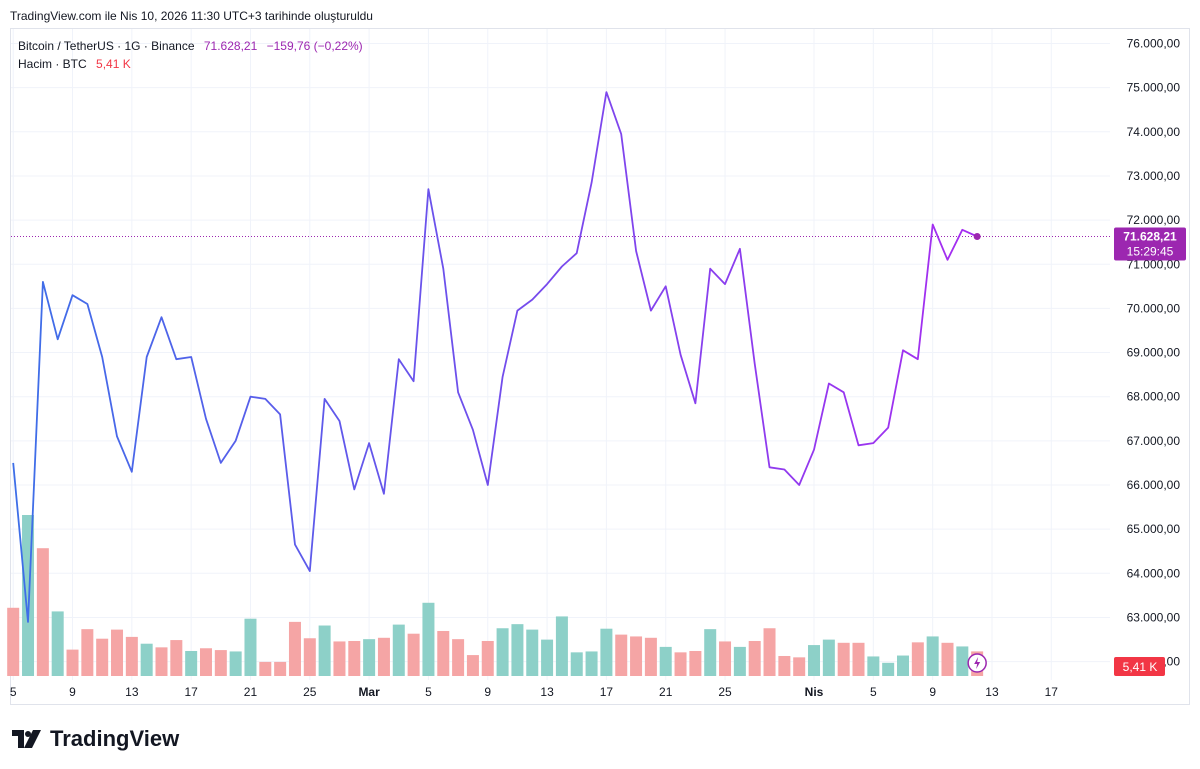  Describe the element at coordinates (314, 46) in the screenshot. I see `price-change: −159,76 (−0,22%)` at that location.